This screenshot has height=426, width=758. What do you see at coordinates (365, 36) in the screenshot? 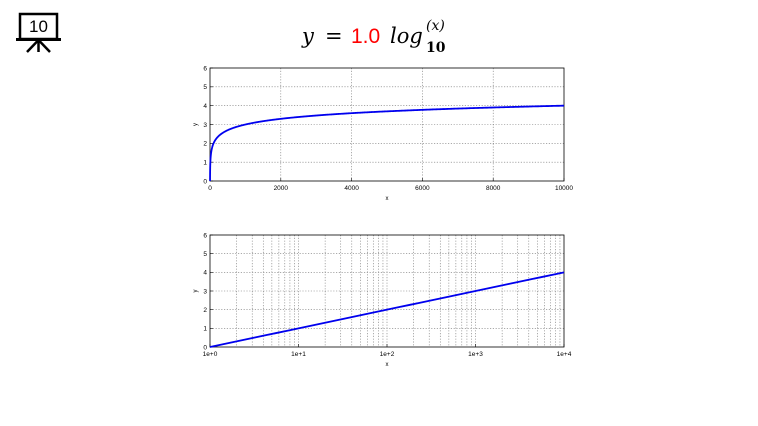
I see `equation-coefficient: 1.0` at bounding box center [365, 36].